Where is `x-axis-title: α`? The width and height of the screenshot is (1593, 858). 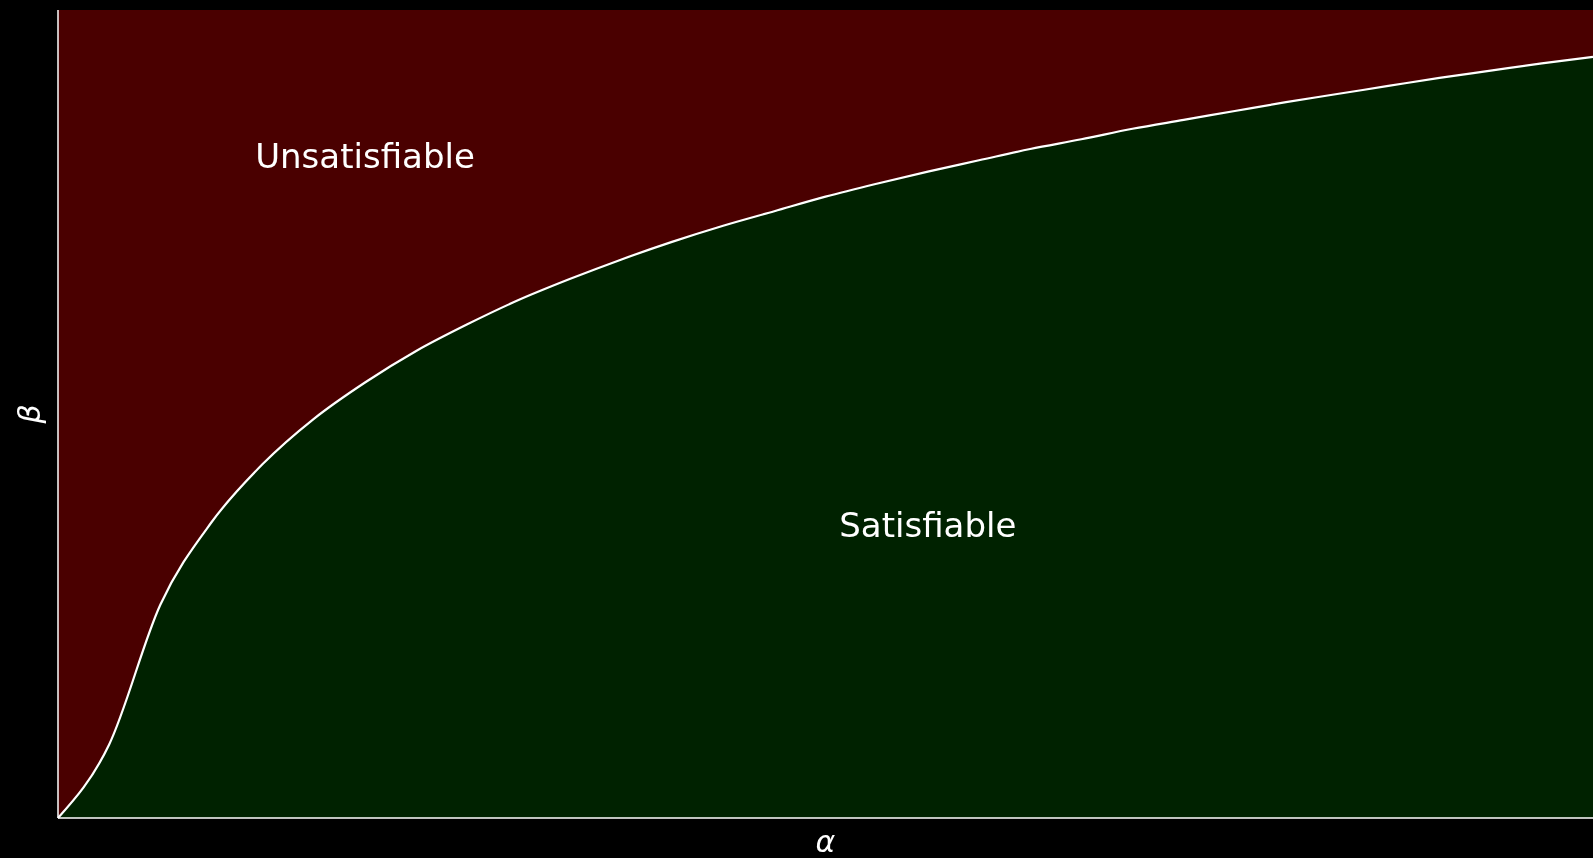 x-axis-title: α is located at coordinates (825, 841).